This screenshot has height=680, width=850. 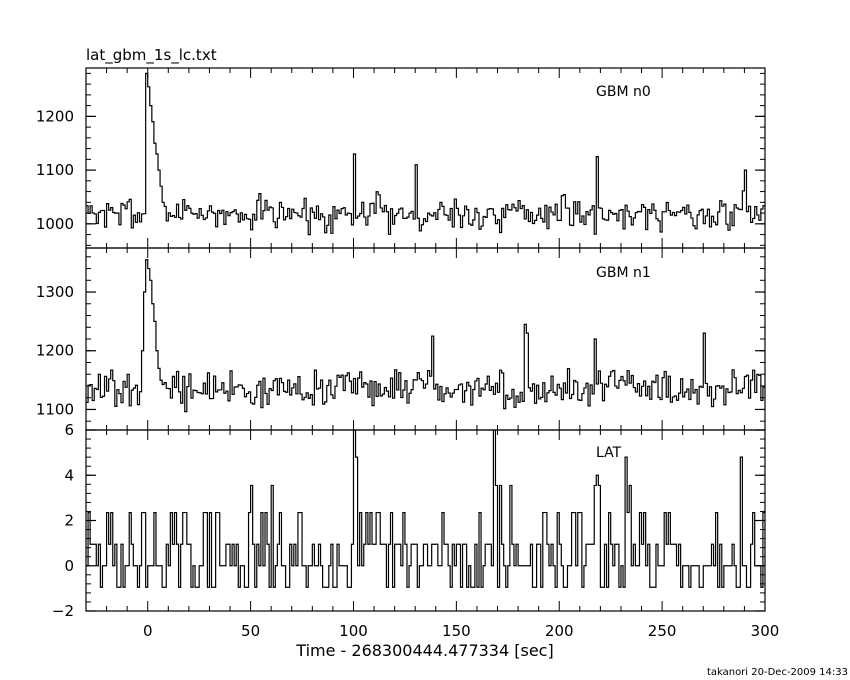 I want to click on y-tick-label: 6, so click(x=69, y=430).